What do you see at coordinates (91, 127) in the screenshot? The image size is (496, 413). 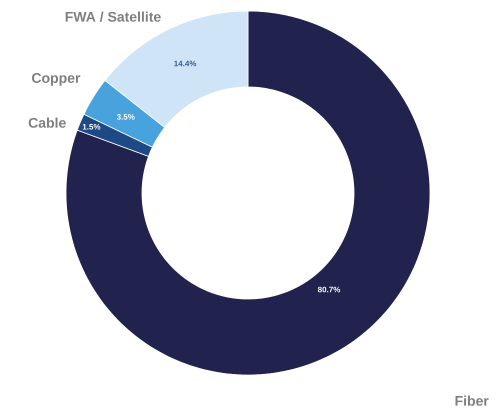 I see `data-label: 1.5%` at bounding box center [91, 127].